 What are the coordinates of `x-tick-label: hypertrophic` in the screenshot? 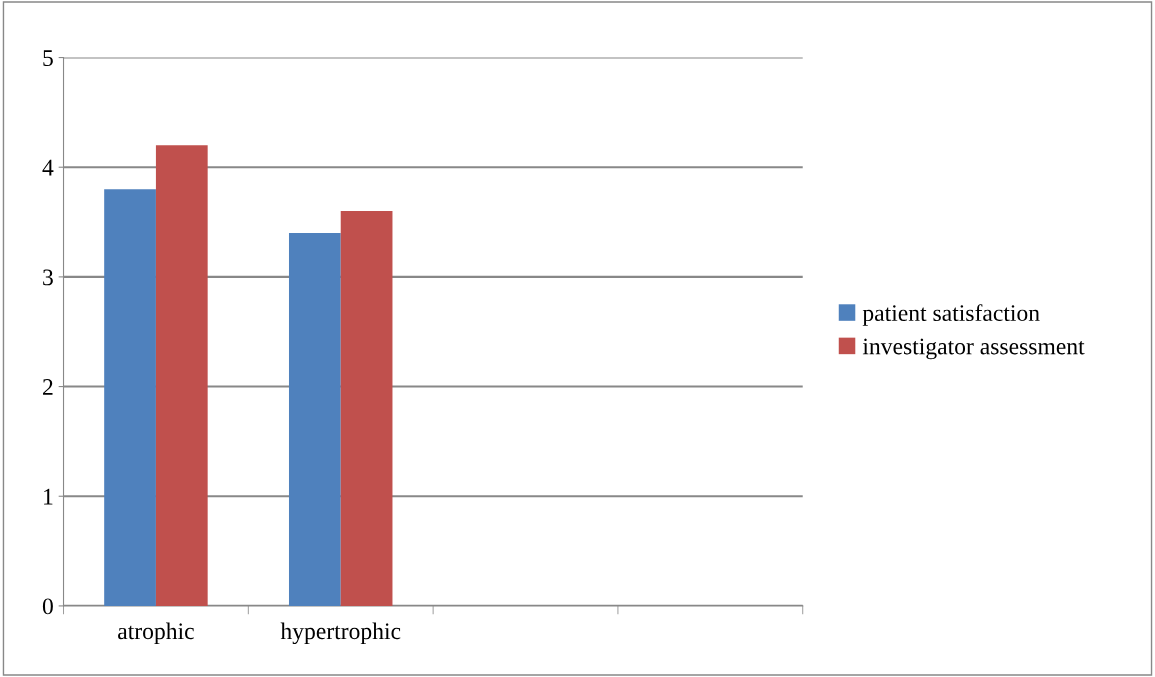 It's located at (340, 633).